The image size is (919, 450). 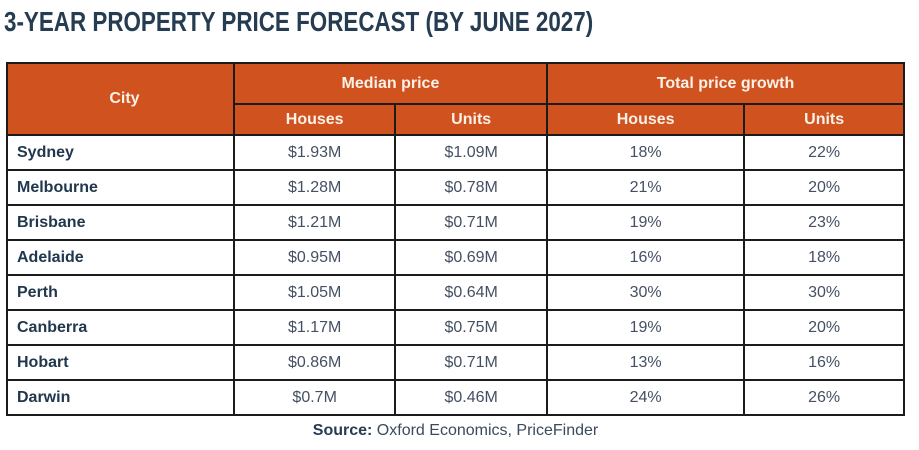 What do you see at coordinates (390, 83) in the screenshot?
I see `column-group-median-price: Median price` at bounding box center [390, 83].